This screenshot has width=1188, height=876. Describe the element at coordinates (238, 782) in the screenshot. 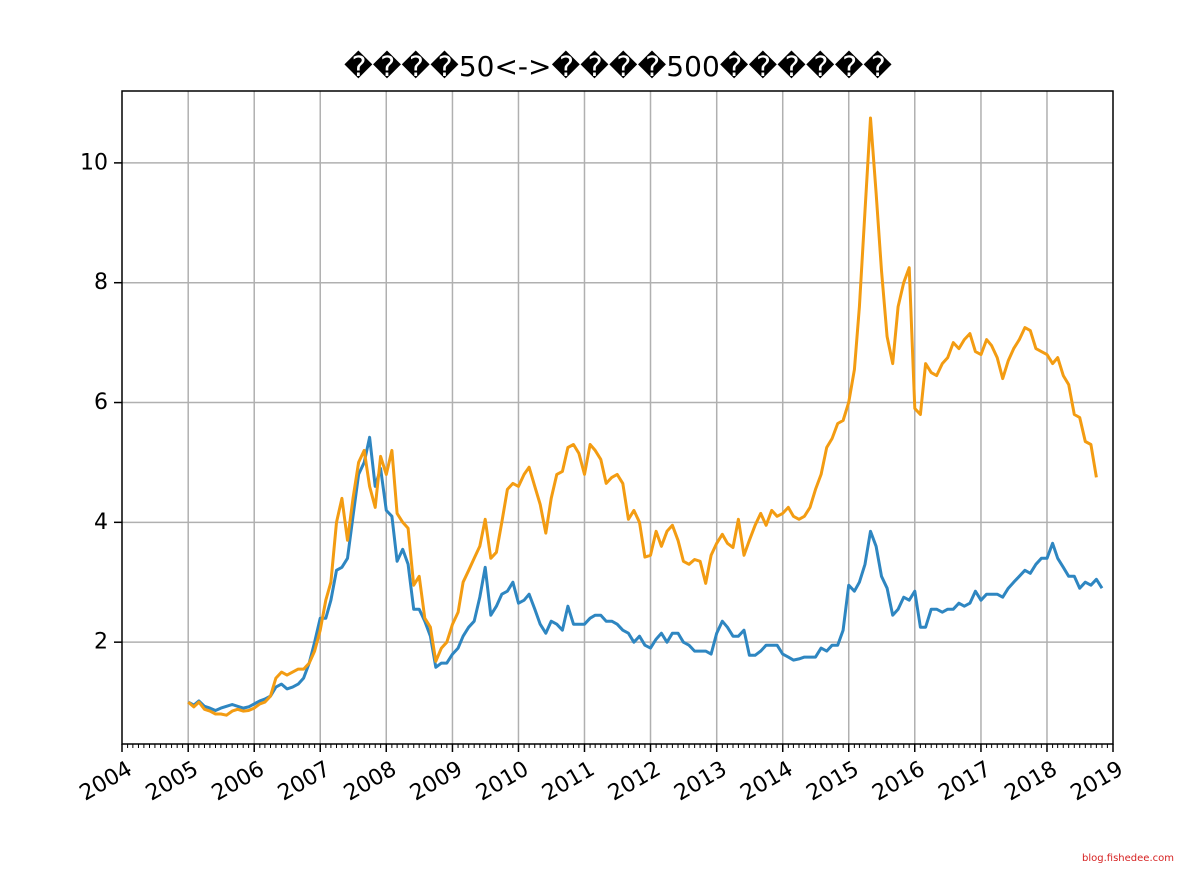

I see `x-tick-label: 2006` at that location.